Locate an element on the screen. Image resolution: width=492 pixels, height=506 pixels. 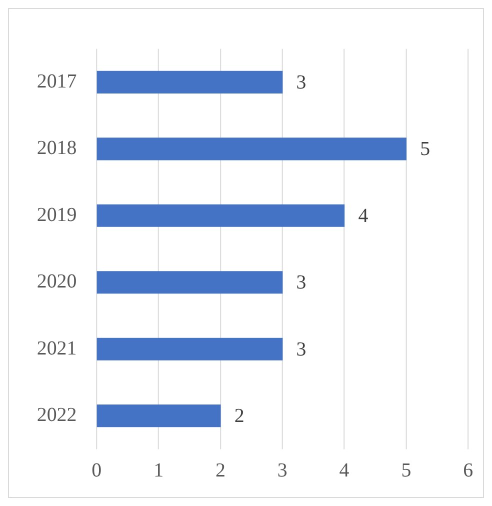
x-tick-label: 2 is located at coordinates (220, 470).